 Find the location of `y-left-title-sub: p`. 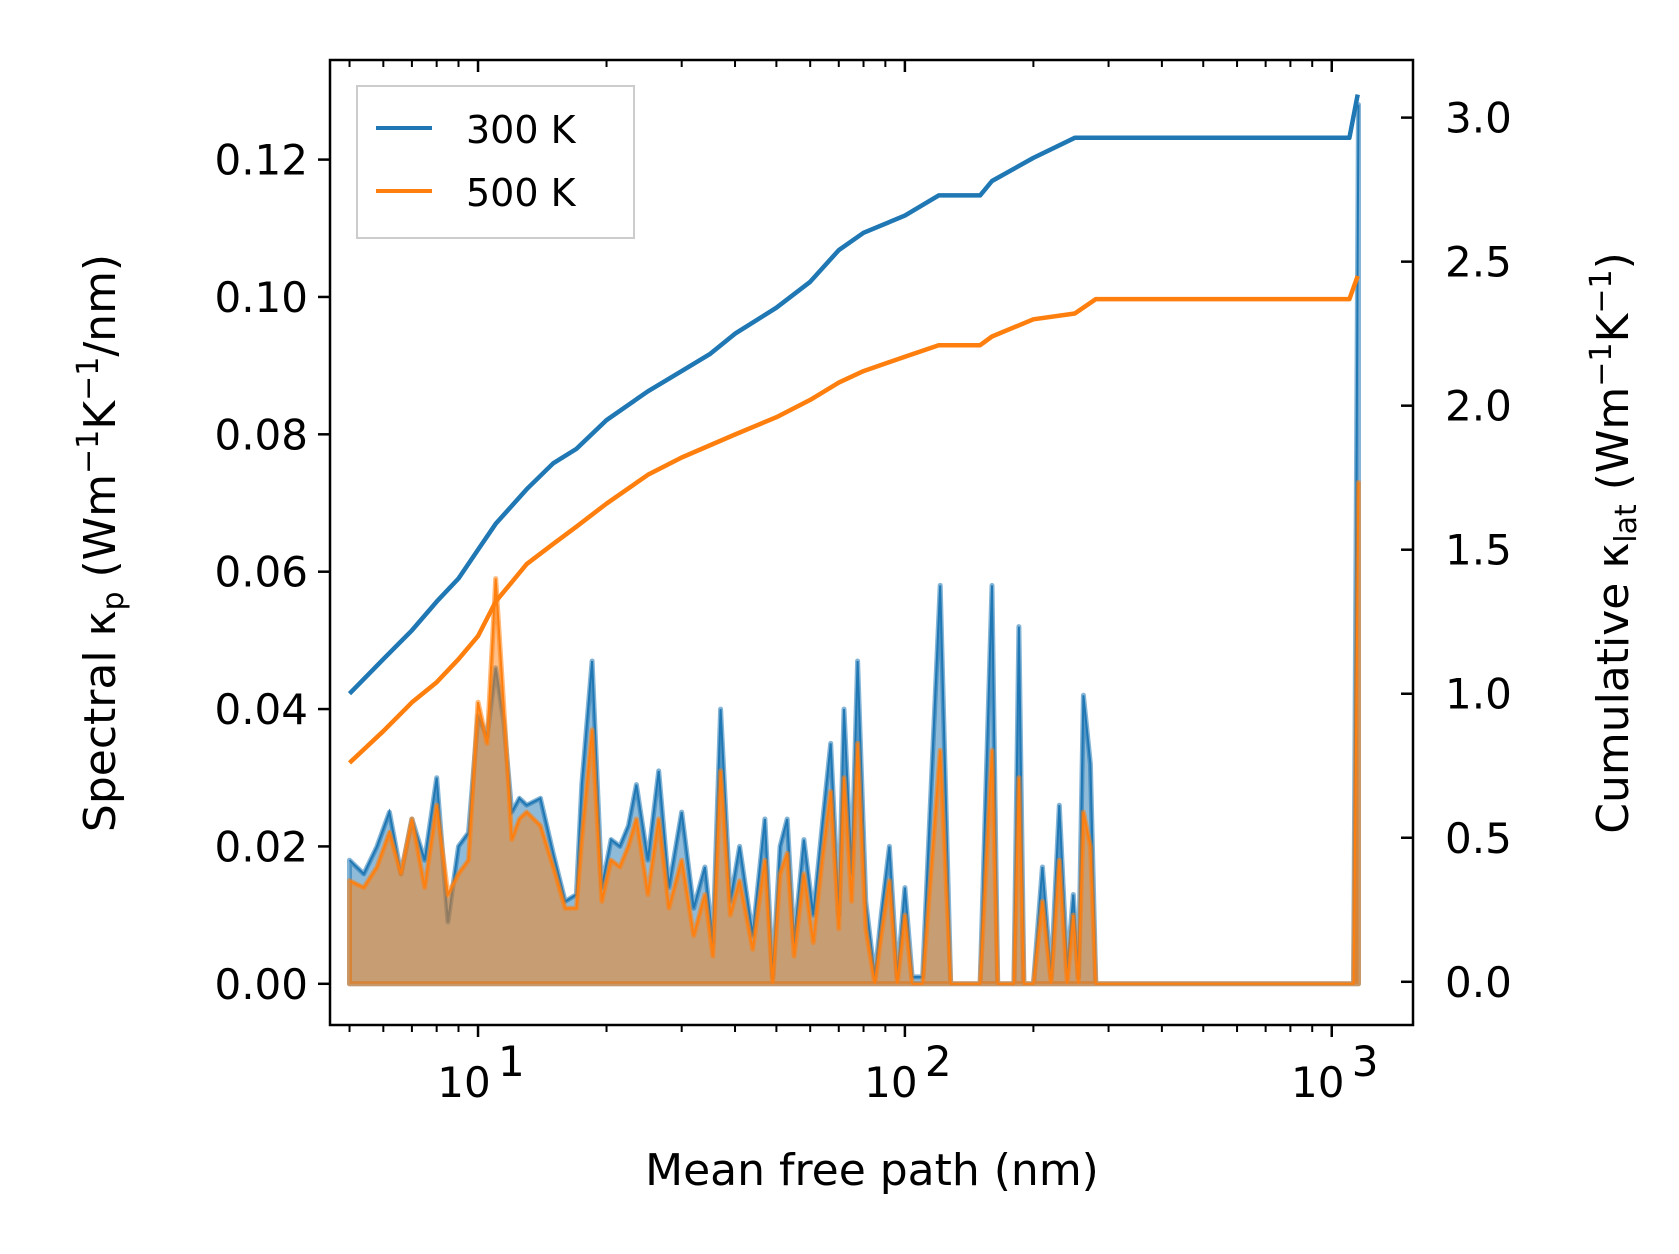

y-left-title-sub: p is located at coordinates (113, 600).